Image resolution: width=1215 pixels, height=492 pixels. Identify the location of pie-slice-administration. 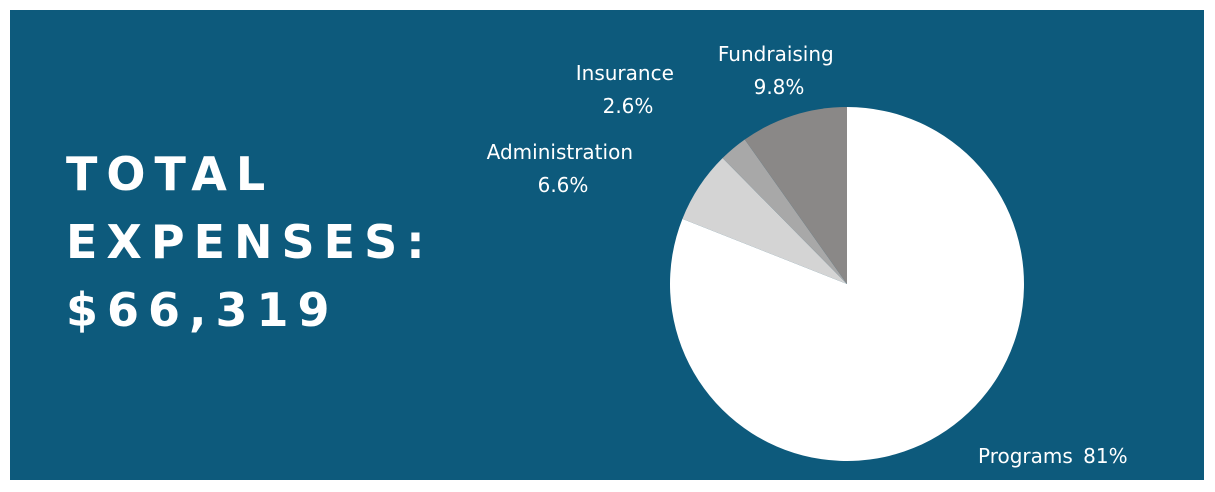
(764, 221).